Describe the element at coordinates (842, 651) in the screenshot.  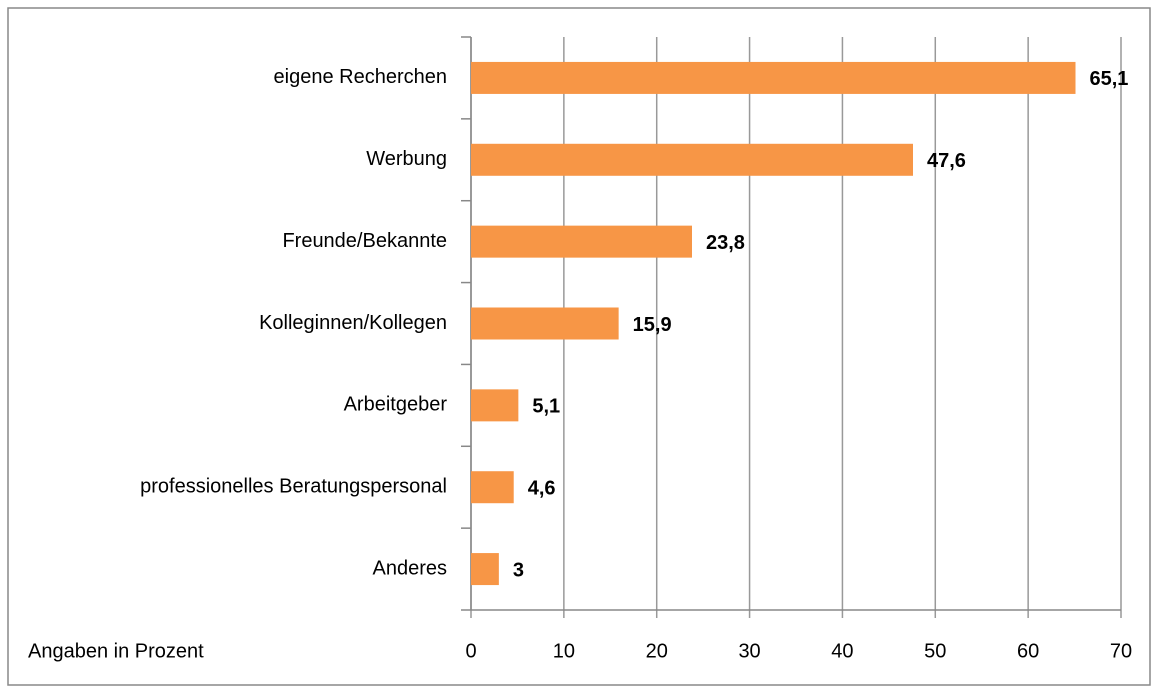
I see `x-tick-label: 40` at that location.